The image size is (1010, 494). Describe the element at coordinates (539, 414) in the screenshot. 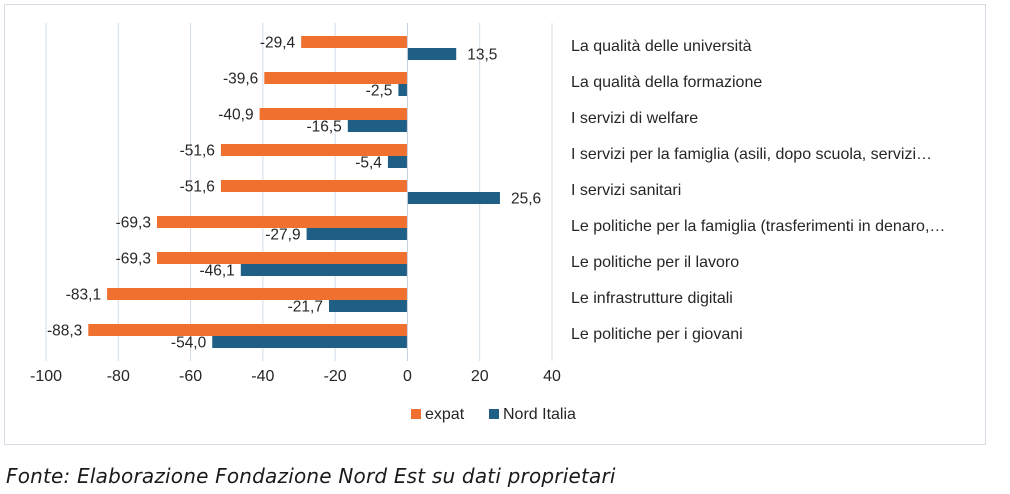

I see `legend-label-nord-italia: Nord Italia` at that location.